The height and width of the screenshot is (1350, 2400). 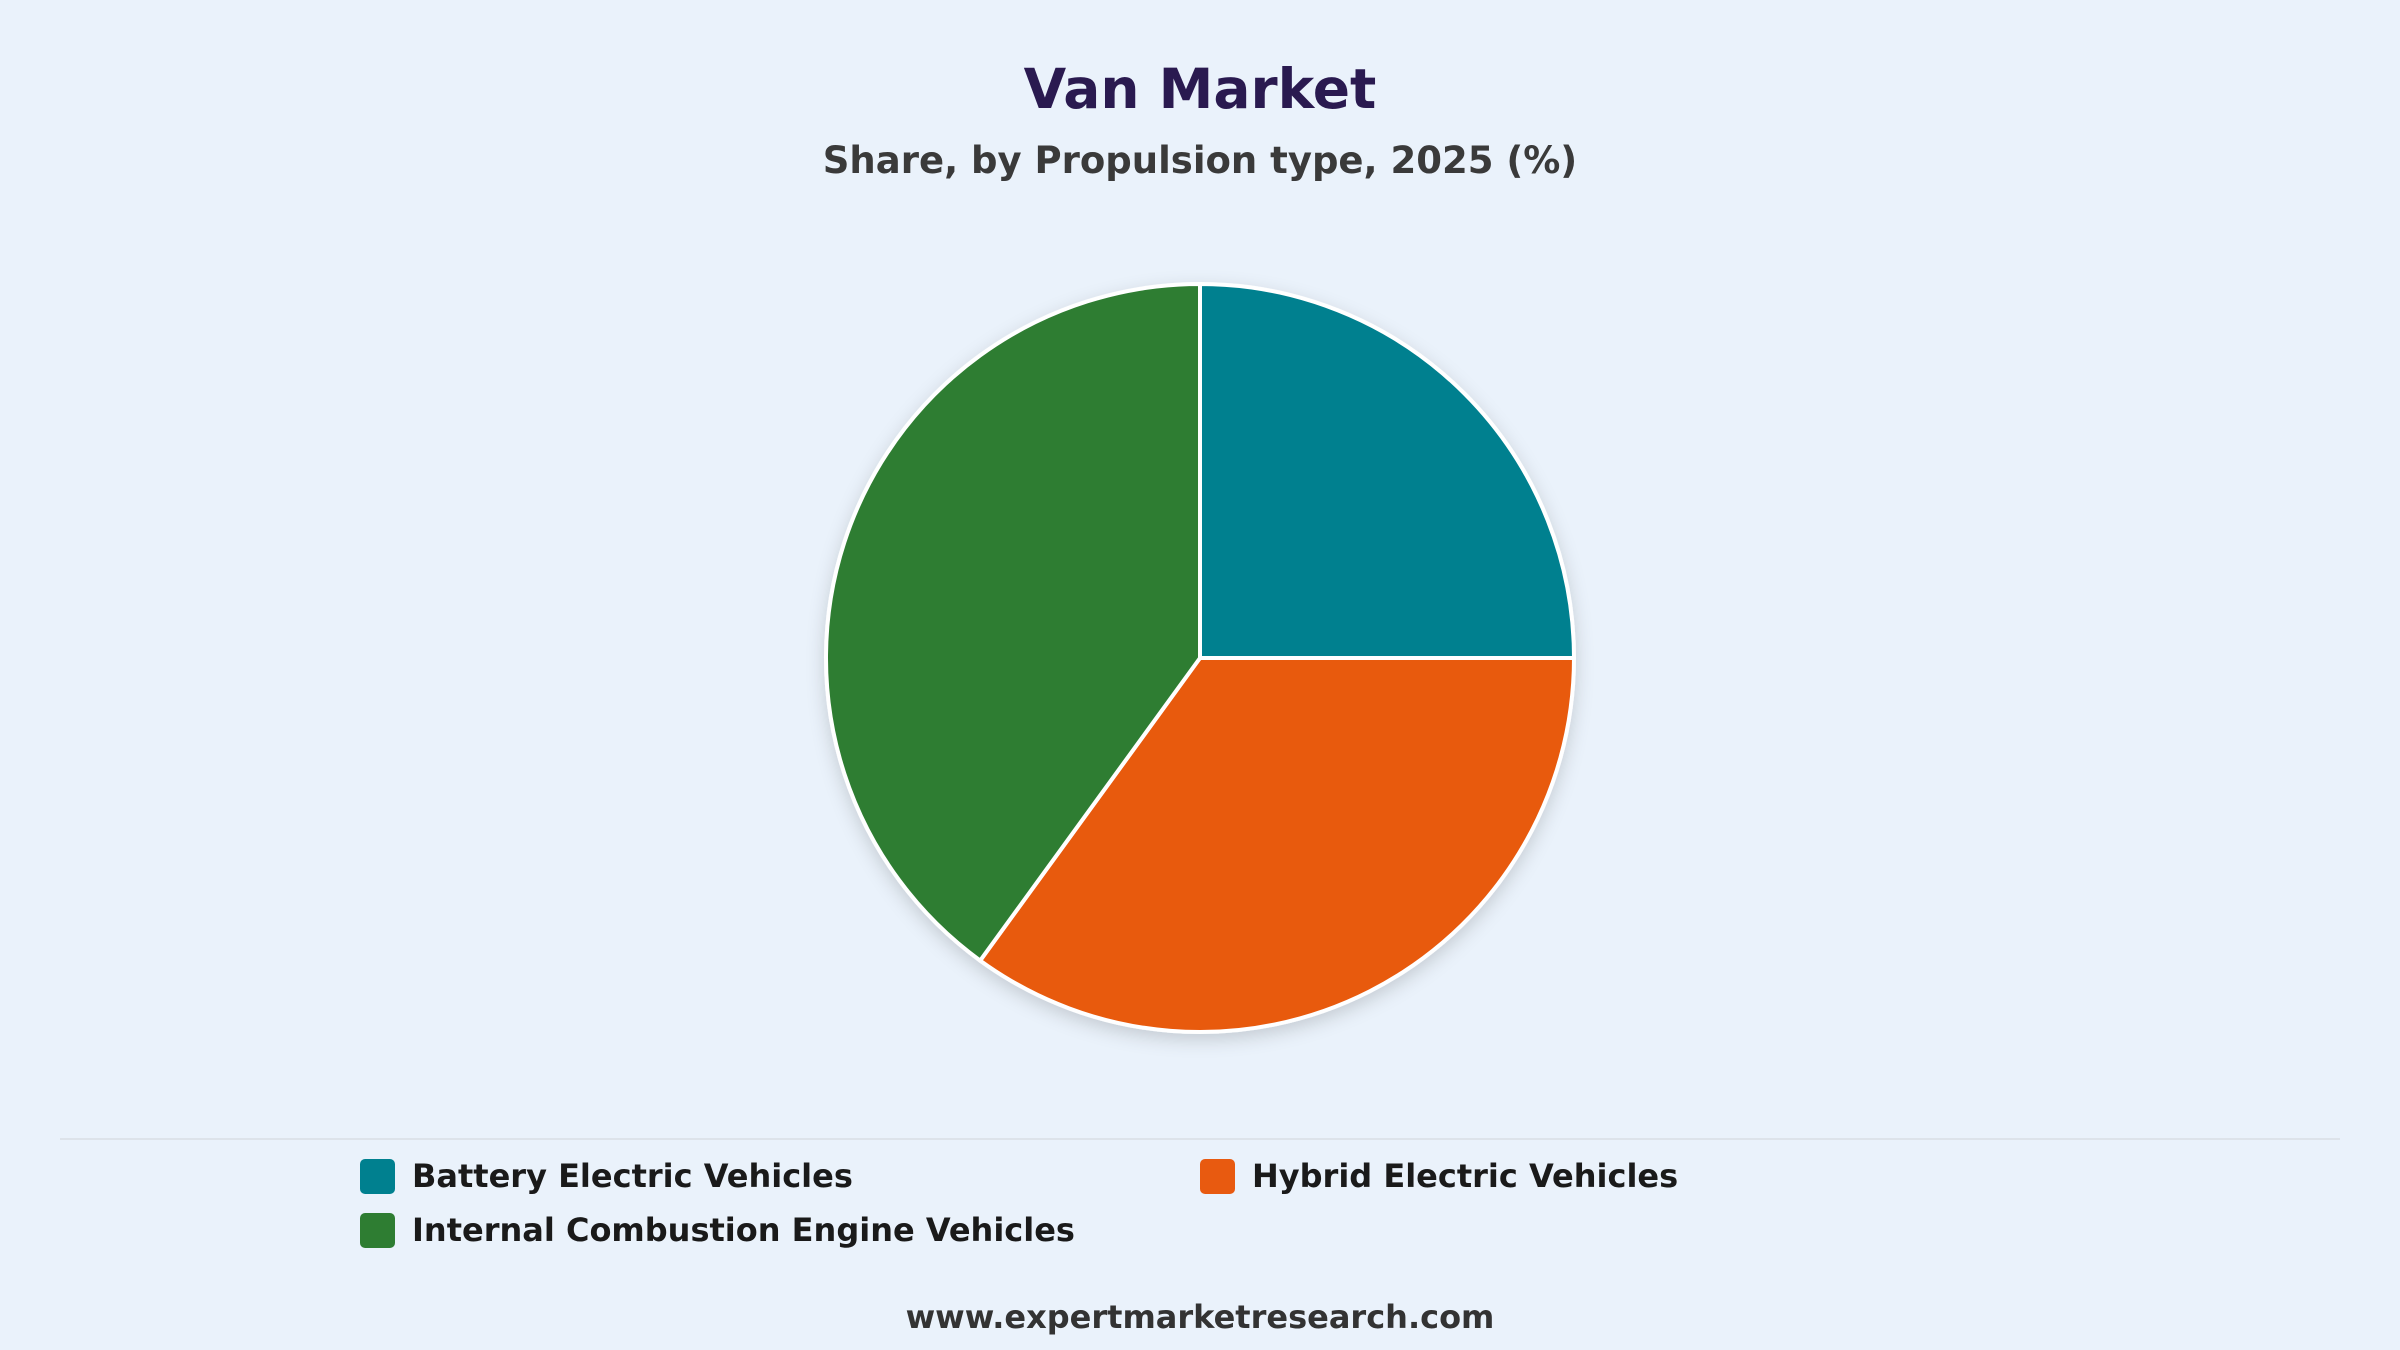 I want to click on legend-item-internal-combustion: Internal Combustion Engine Vehicles, so click(x=717, y=1230).